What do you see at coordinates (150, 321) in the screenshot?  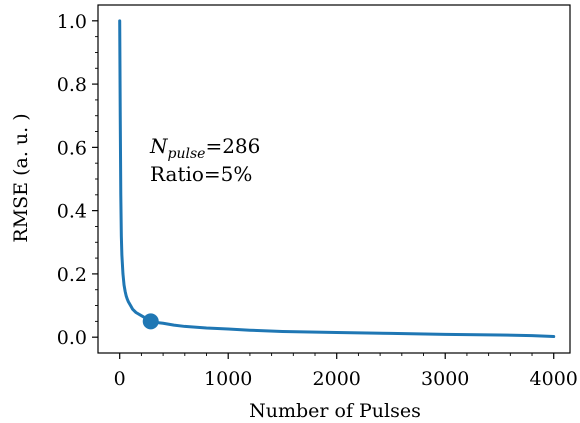 I see `selected-point-marker` at bounding box center [150, 321].